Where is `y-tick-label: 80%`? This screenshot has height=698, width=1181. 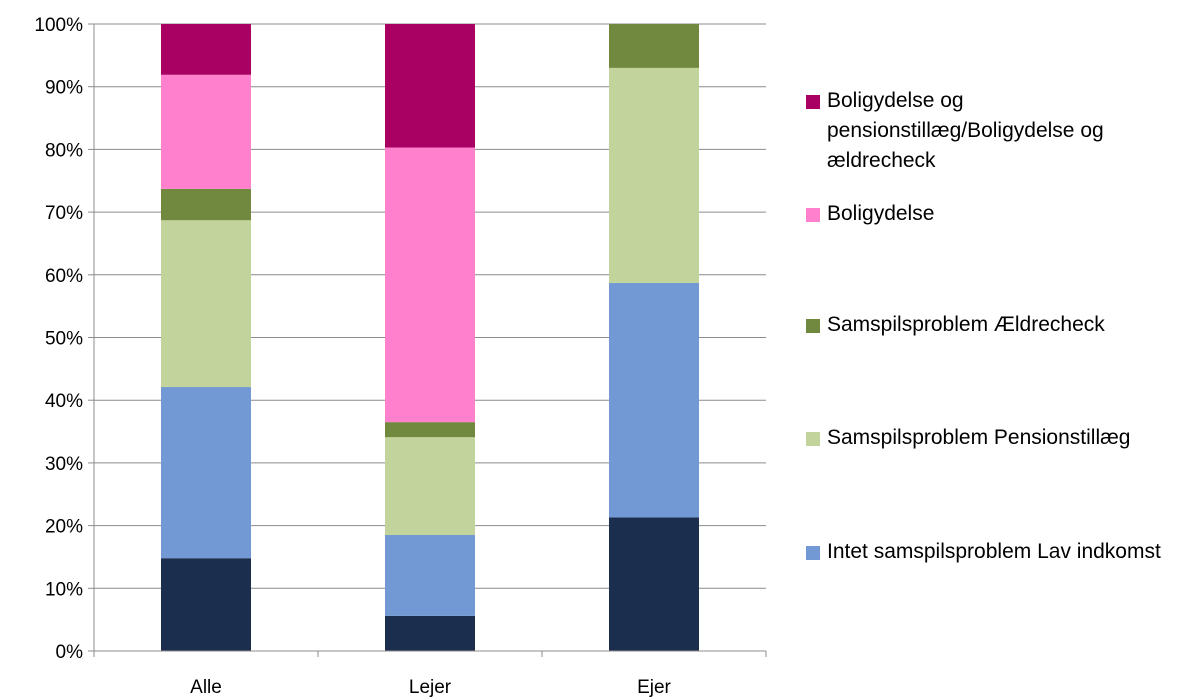 y-tick-label: 80% is located at coordinates (64, 150).